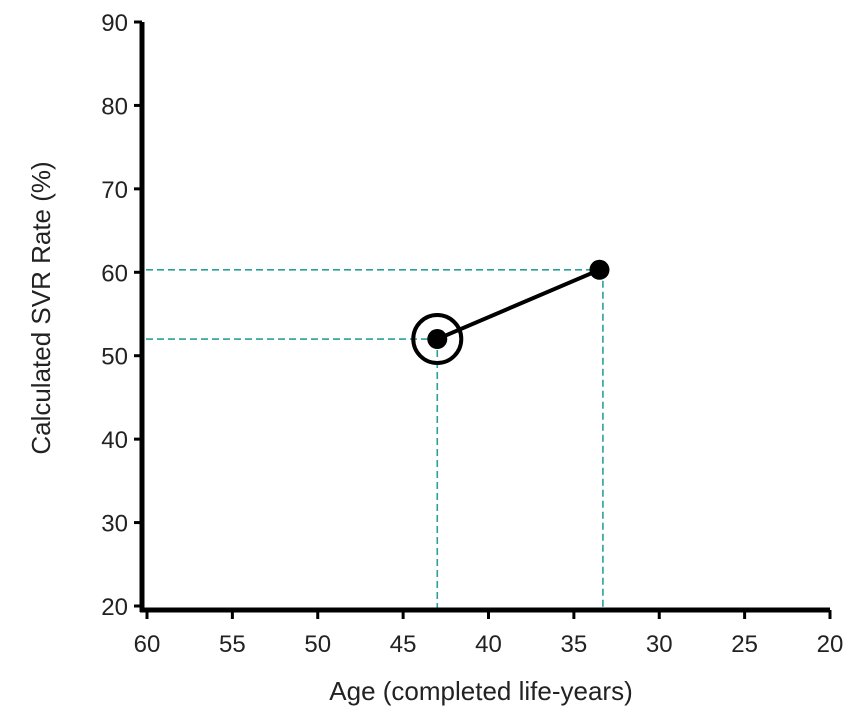  I want to click on x-tick-label: 60, so click(147, 644).